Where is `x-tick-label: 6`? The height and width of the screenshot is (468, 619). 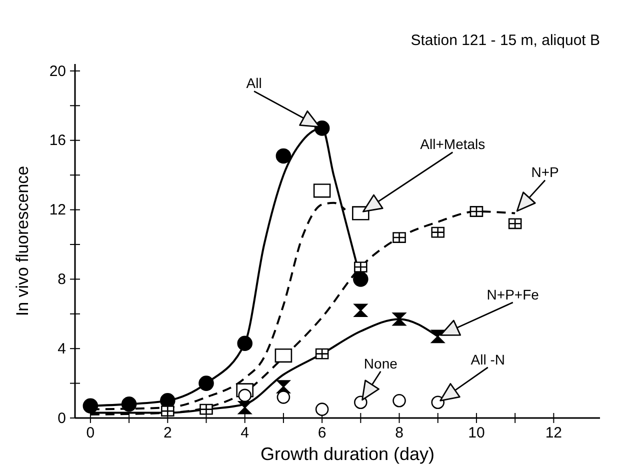 x-tick-label: 6 is located at coordinates (322, 433).